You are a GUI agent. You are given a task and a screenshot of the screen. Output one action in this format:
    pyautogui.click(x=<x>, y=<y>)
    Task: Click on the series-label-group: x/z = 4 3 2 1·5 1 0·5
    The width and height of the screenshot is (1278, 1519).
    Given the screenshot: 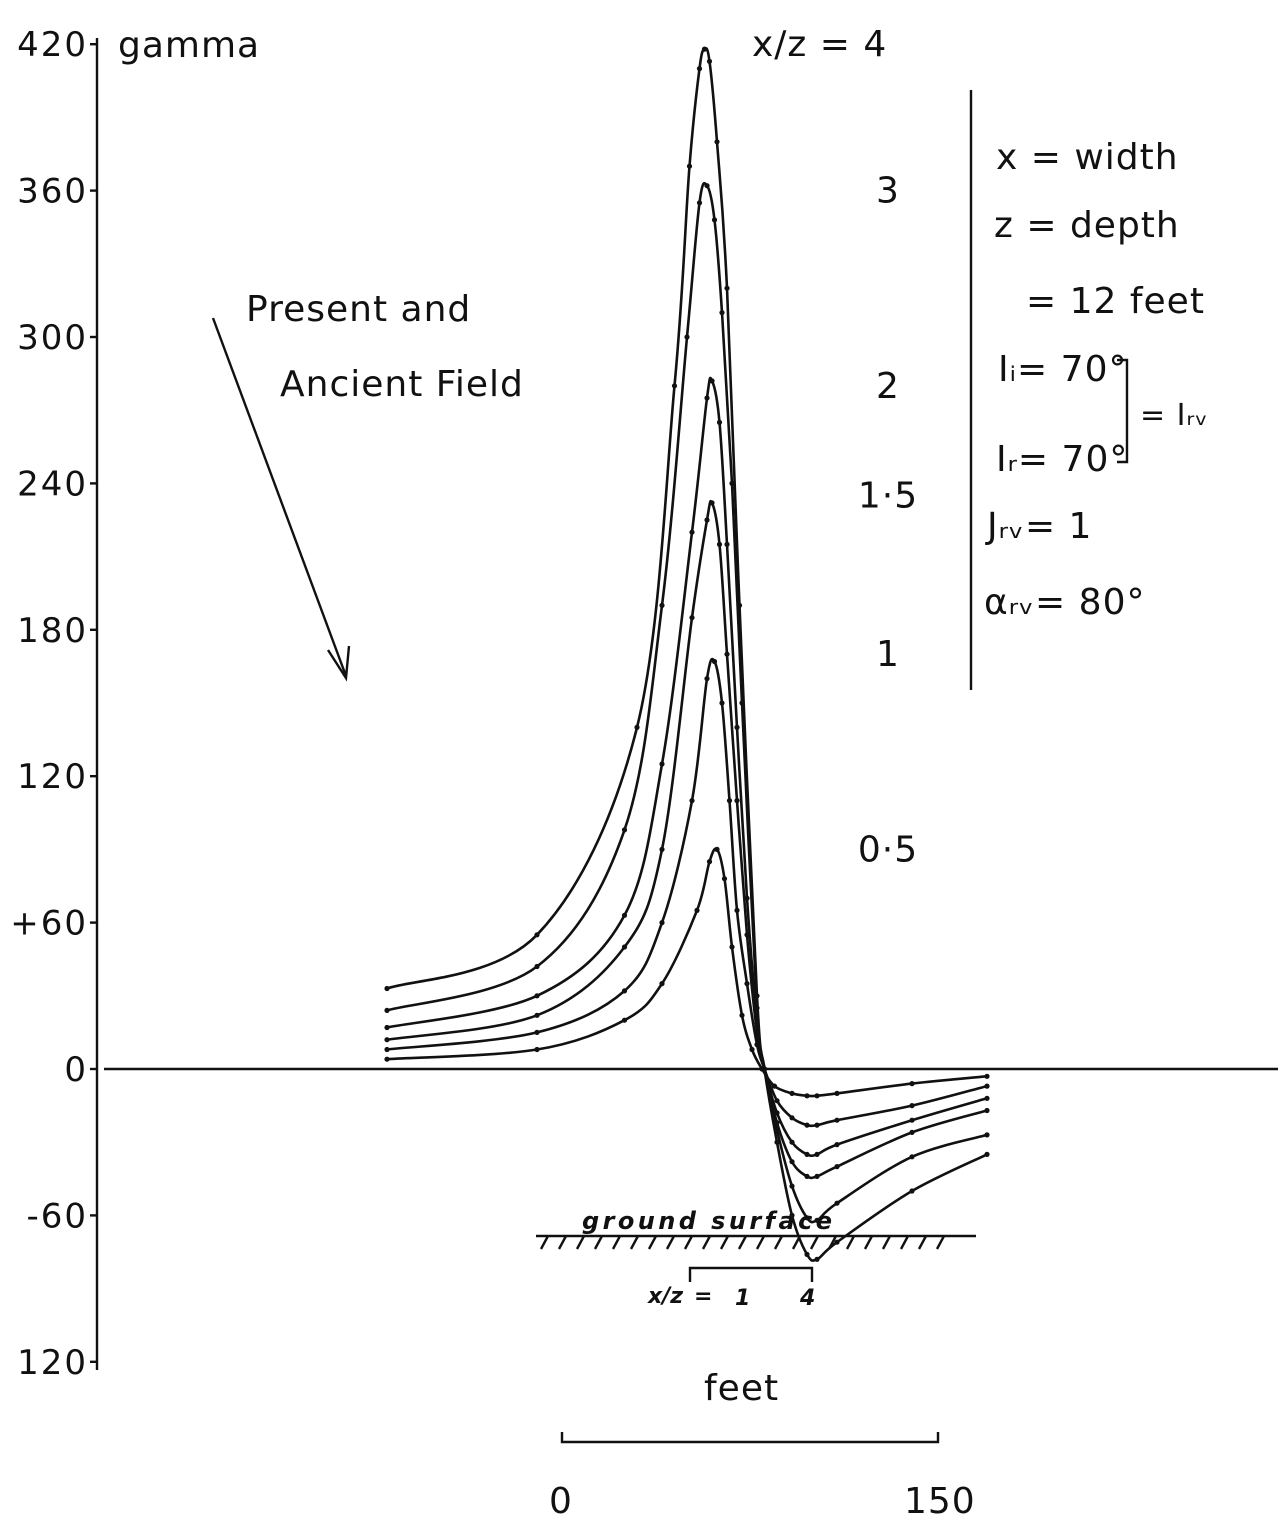 What is the action you would take?
    pyautogui.click(x=835, y=447)
    